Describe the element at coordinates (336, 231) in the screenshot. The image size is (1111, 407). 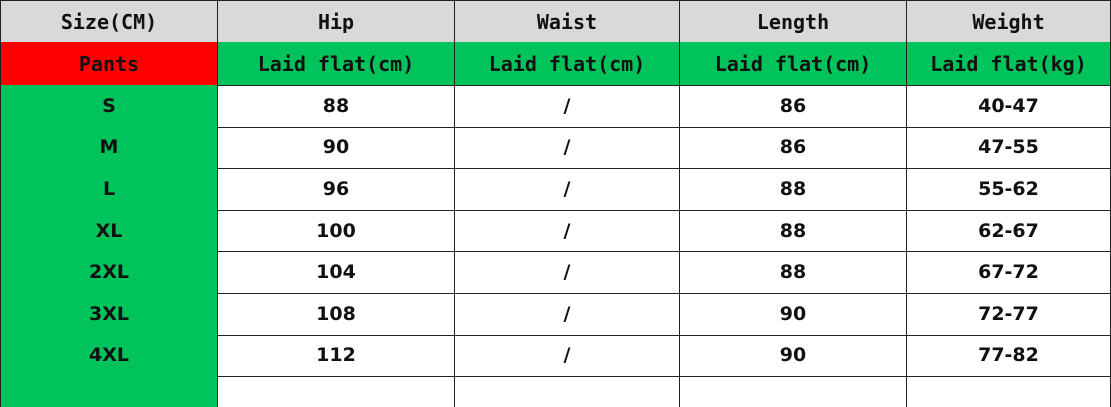
I see `value-cell: 100` at that location.